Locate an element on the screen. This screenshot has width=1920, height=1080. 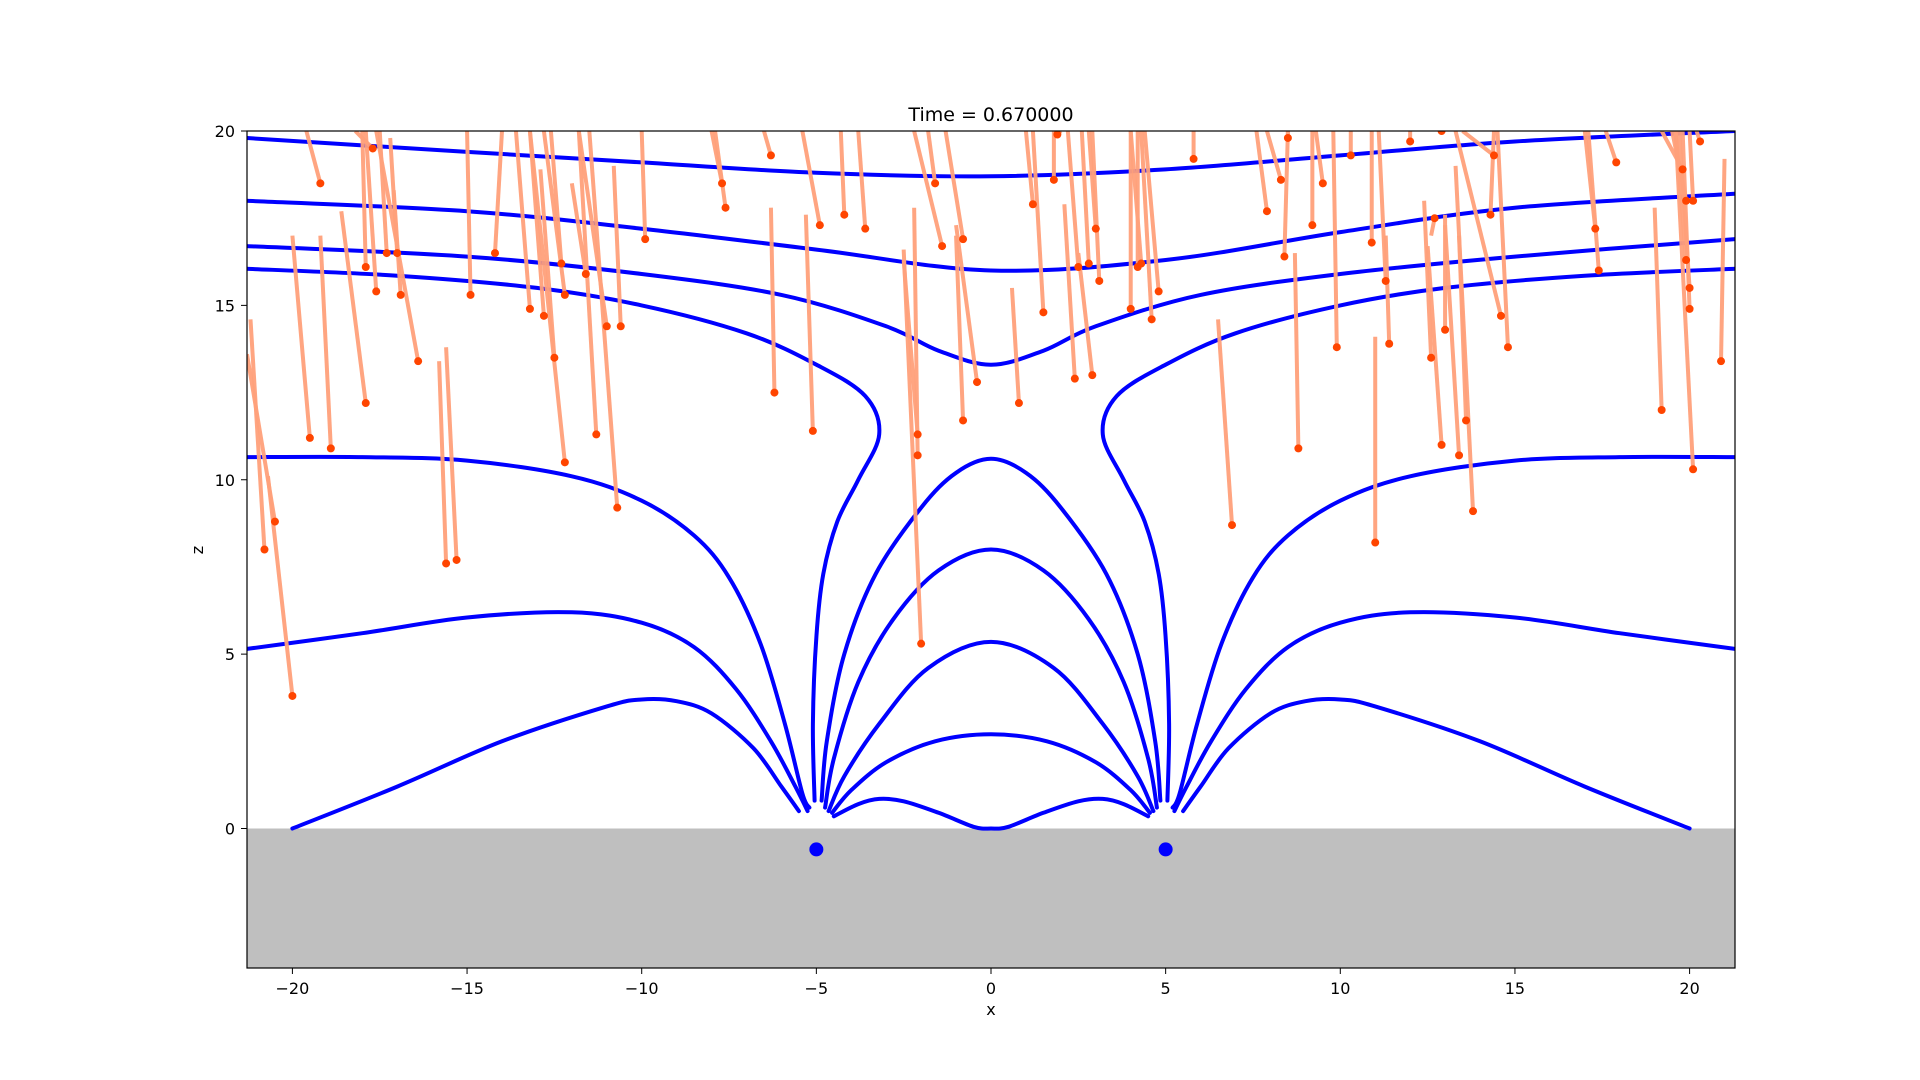
x-tick-label-1: −20 is located at coordinates (293, 988).